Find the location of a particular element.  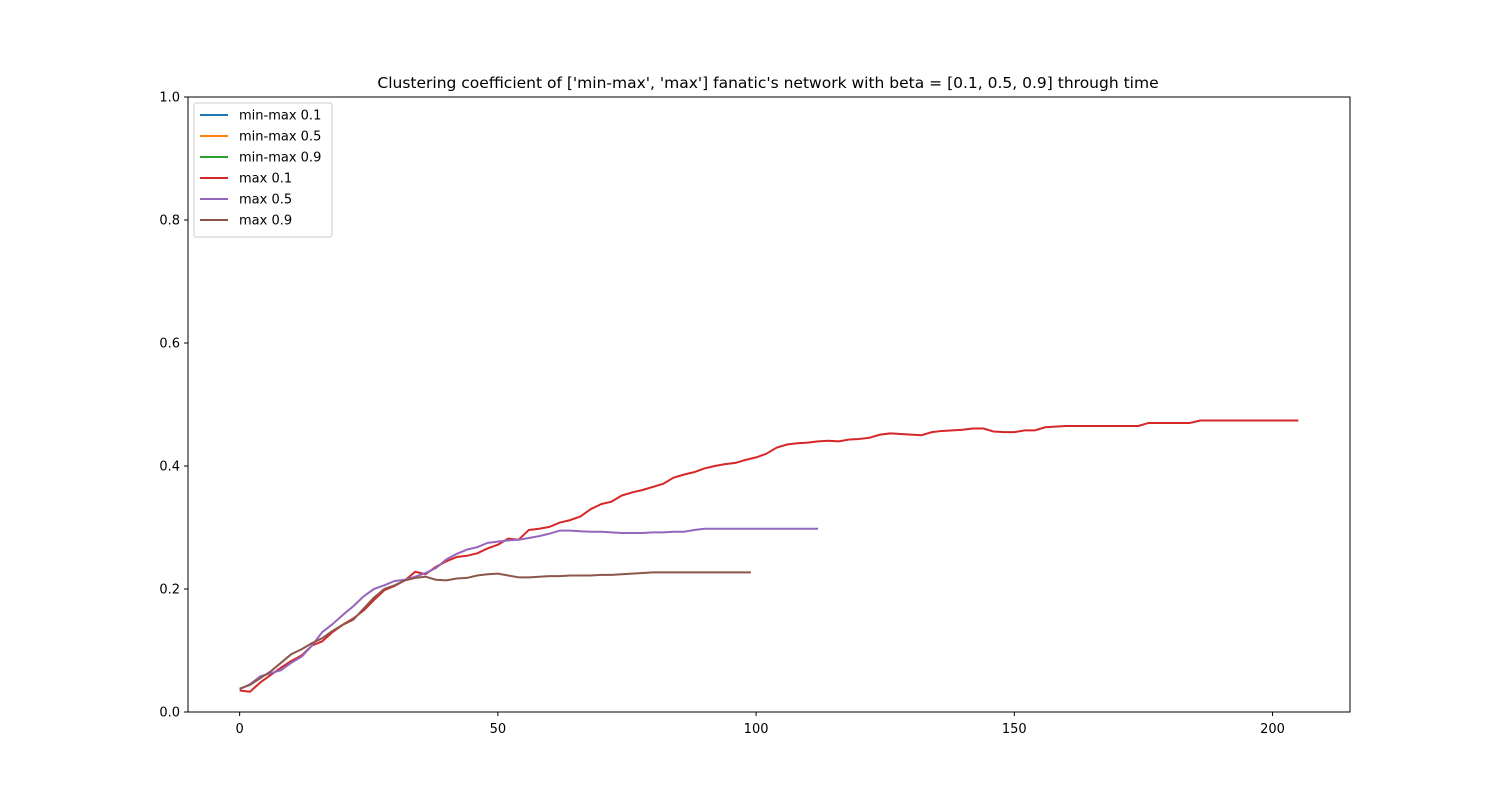

x-axis: 0 50 100 150 200 is located at coordinates (760, 724).